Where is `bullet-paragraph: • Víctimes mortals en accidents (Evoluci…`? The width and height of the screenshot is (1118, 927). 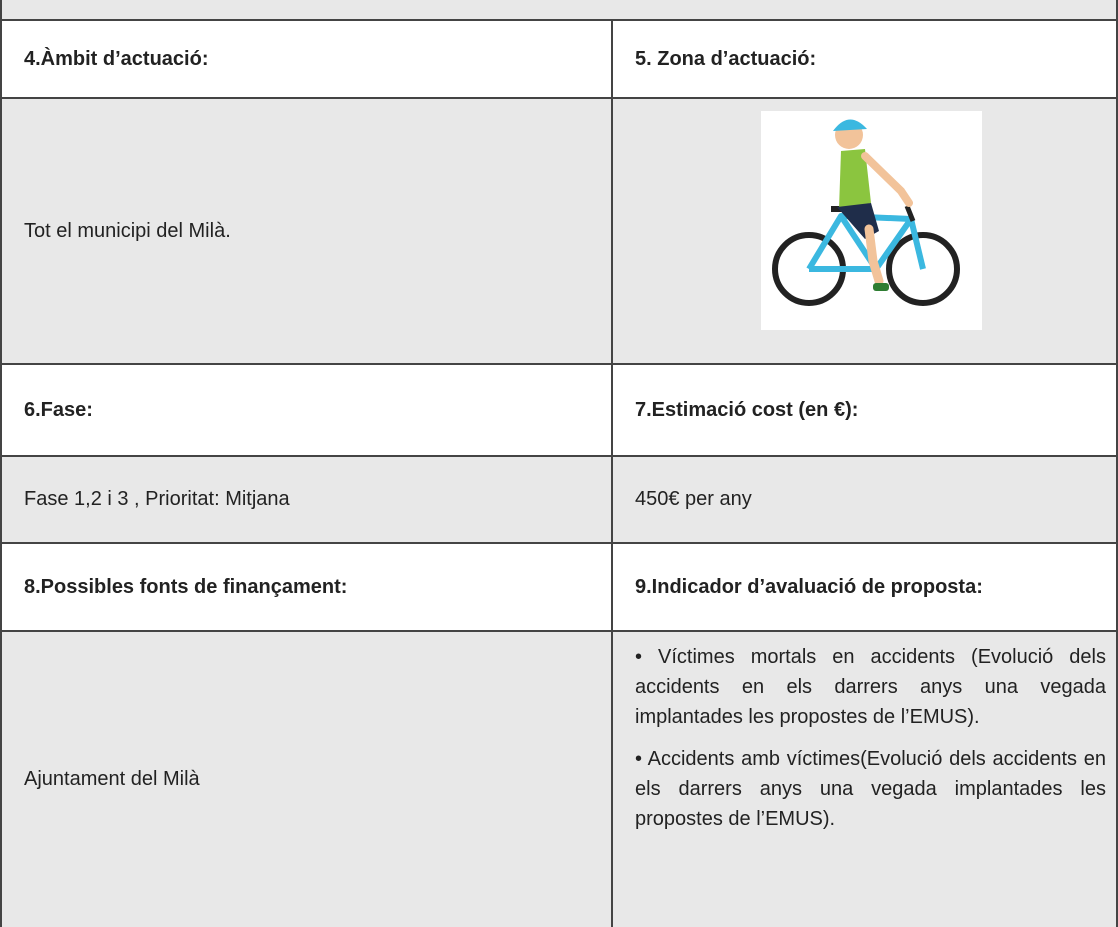 bullet-paragraph: • Víctimes mortals en accidents (Evoluci… is located at coordinates (870, 687).